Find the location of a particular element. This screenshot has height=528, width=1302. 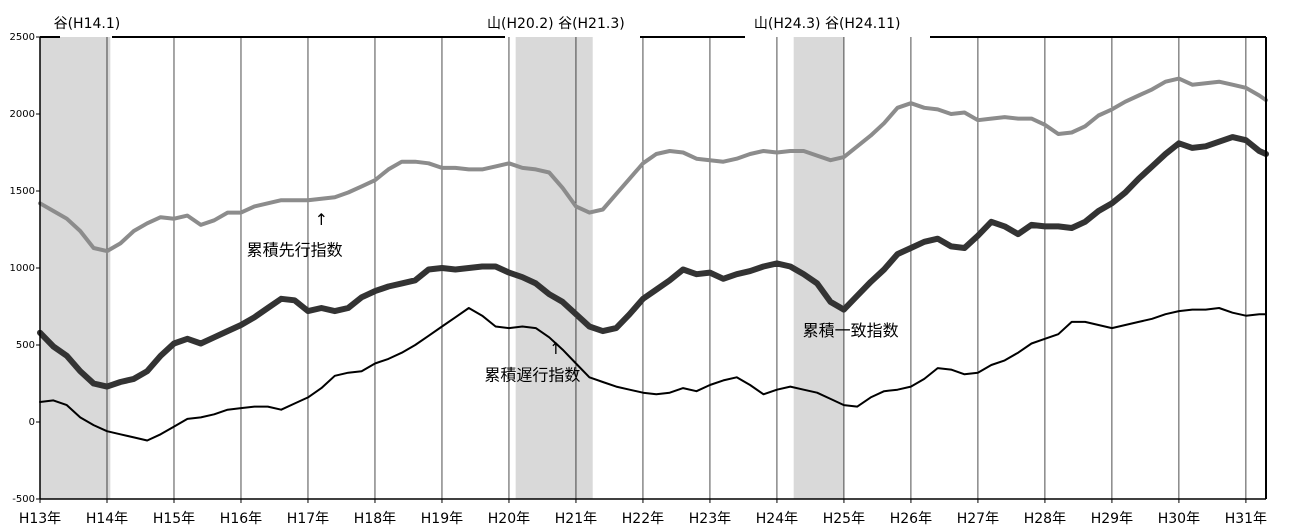

event-label: 山(H20.2) 谷(H21.3) is located at coordinates (556, 24).